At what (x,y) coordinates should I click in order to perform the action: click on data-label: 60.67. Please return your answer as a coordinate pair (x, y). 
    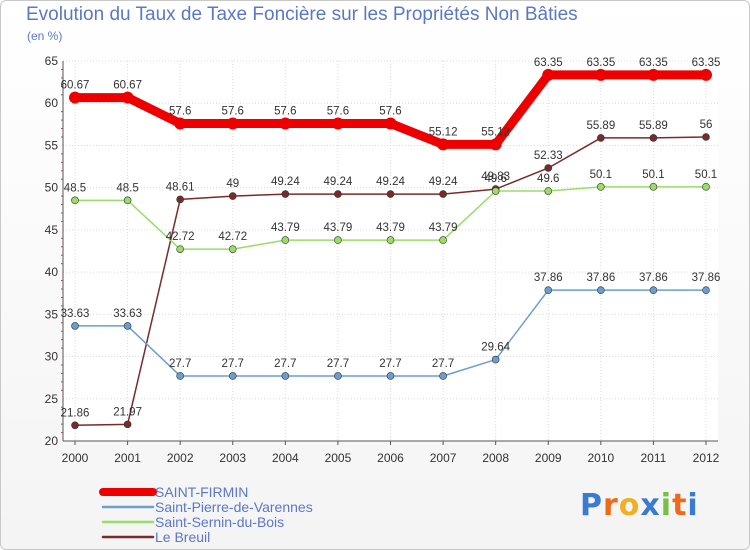
    Looking at the image, I should click on (75, 86).